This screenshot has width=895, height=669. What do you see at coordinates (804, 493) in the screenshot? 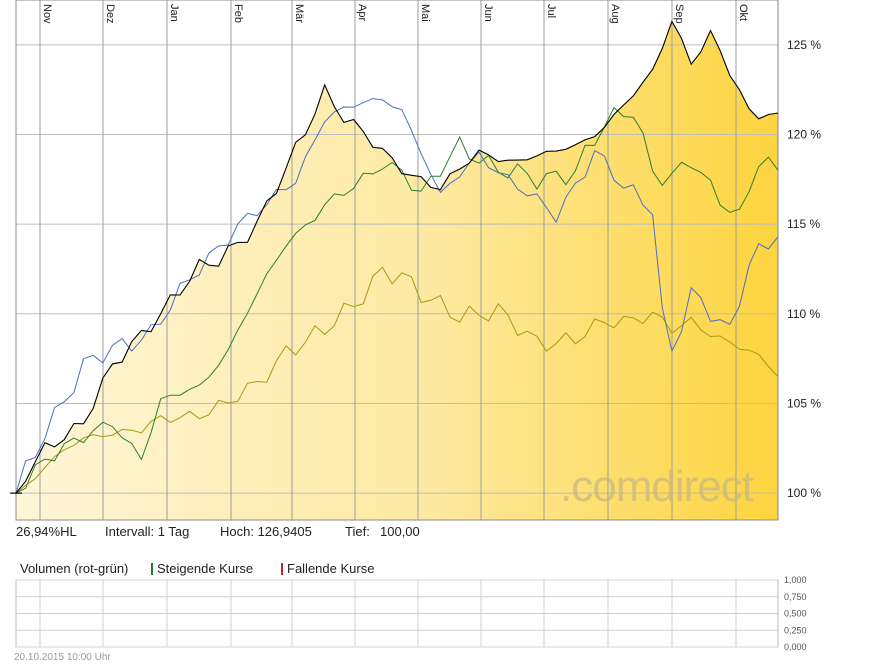
I see `y-tick-label: 100 %` at bounding box center [804, 493].